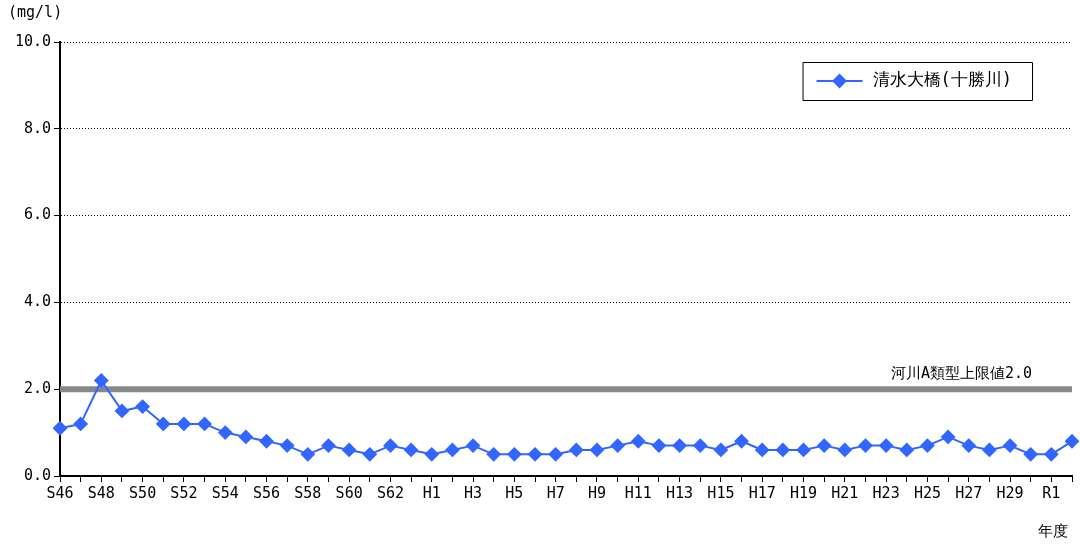 The image size is (1080, 544). What do you see at coordinates (845, 492) in the screenshot?
I see `x-tick-label: H21` at bounding box center [845, 492].